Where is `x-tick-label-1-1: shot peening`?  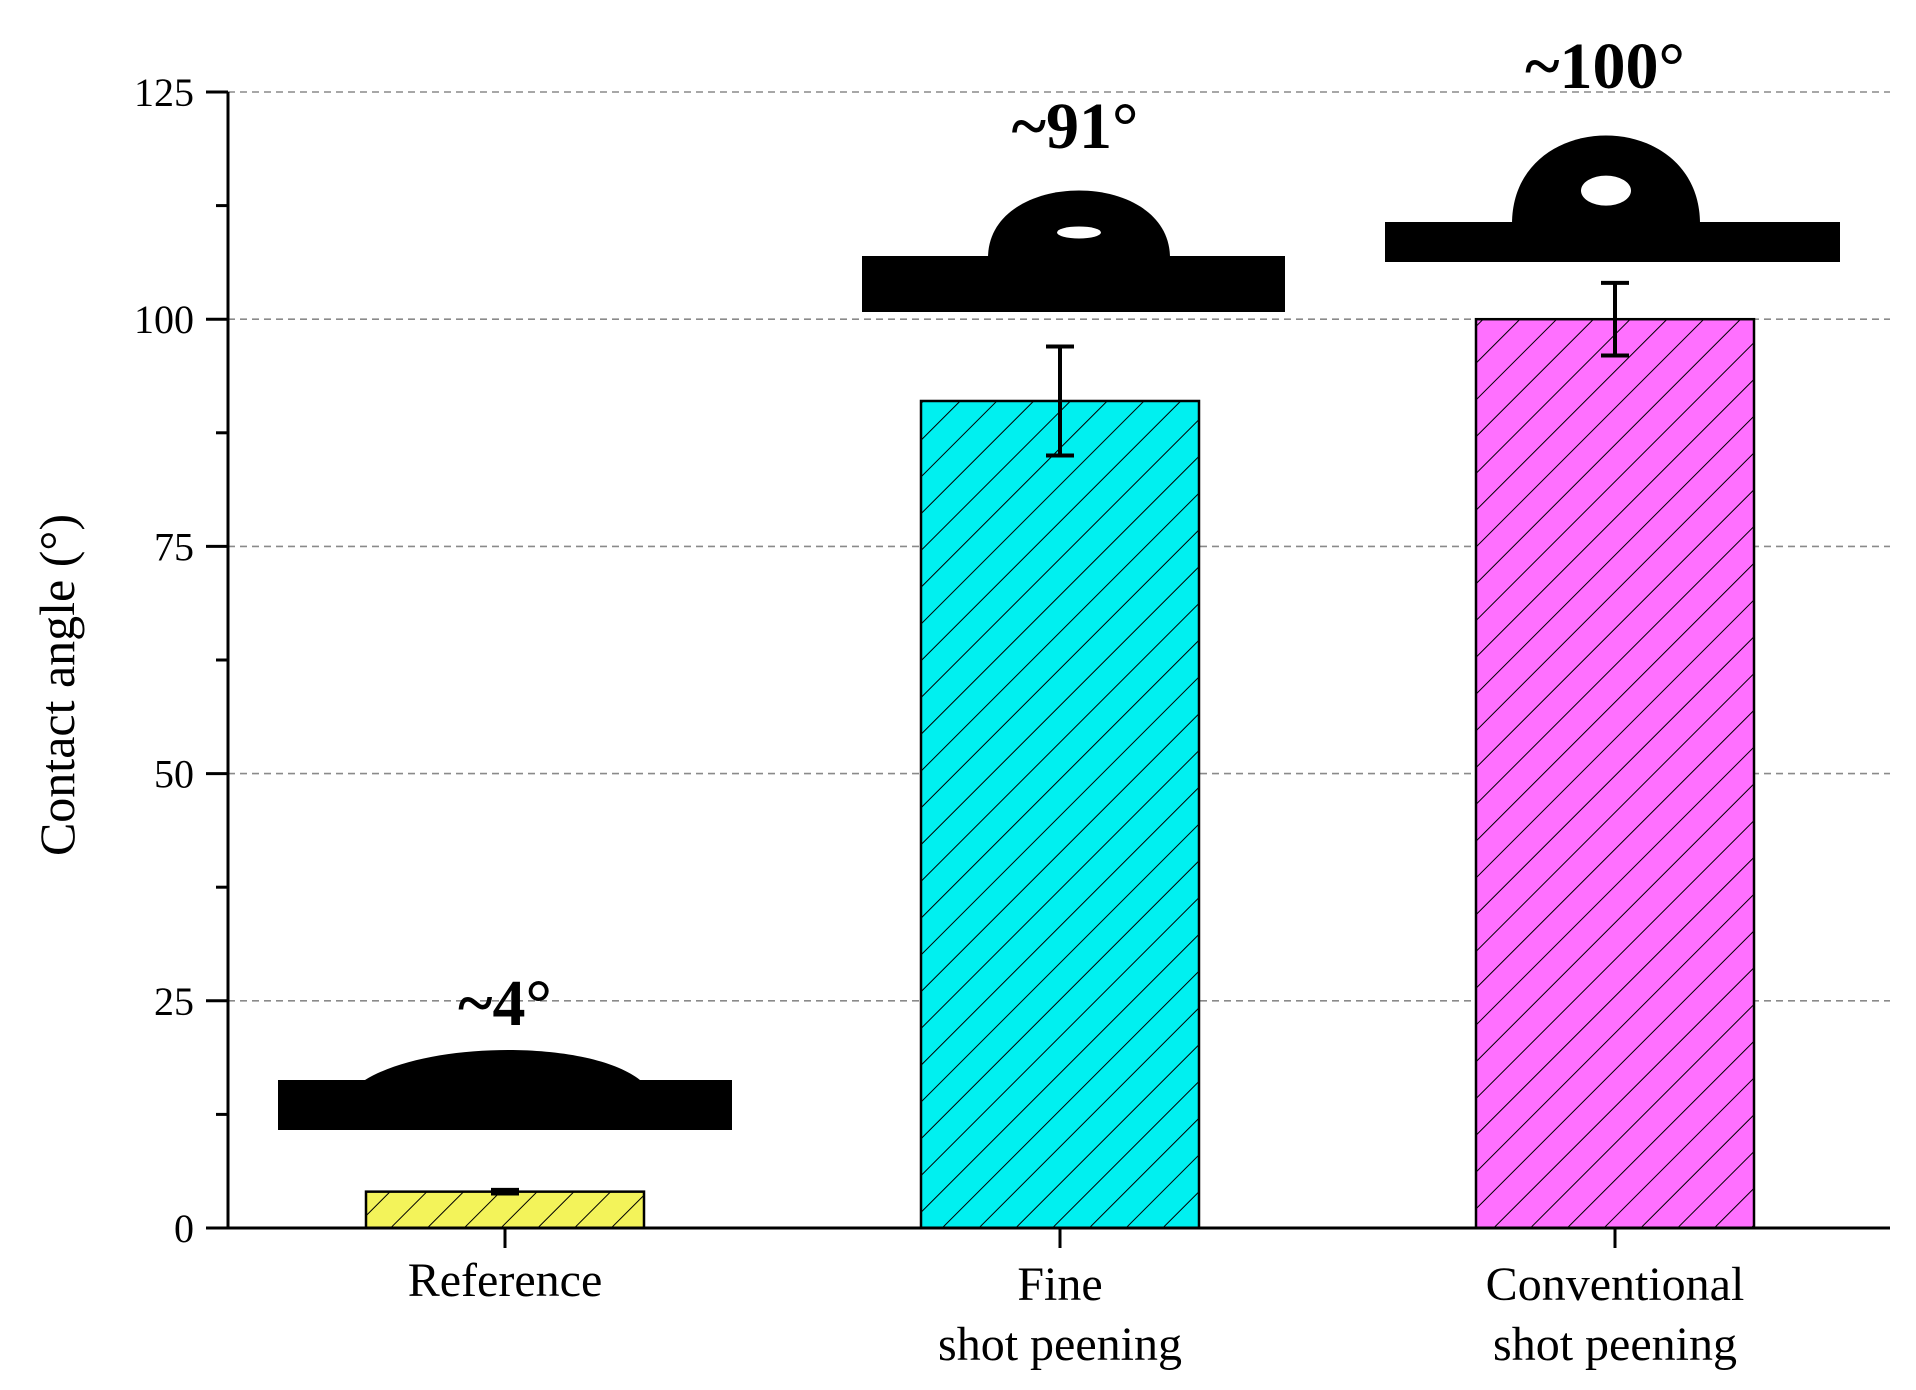 x-tick-label-1-1: shot peening is located at coordinates (1060, 1344).